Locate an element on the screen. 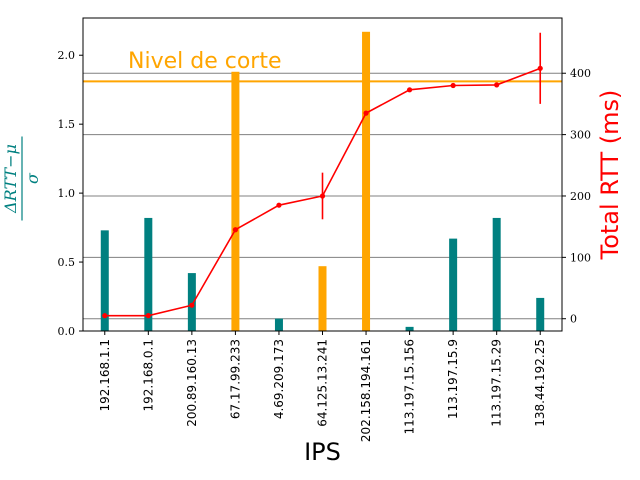  left-tick-label-1: 0.5 is located at coordinates (67, 262).